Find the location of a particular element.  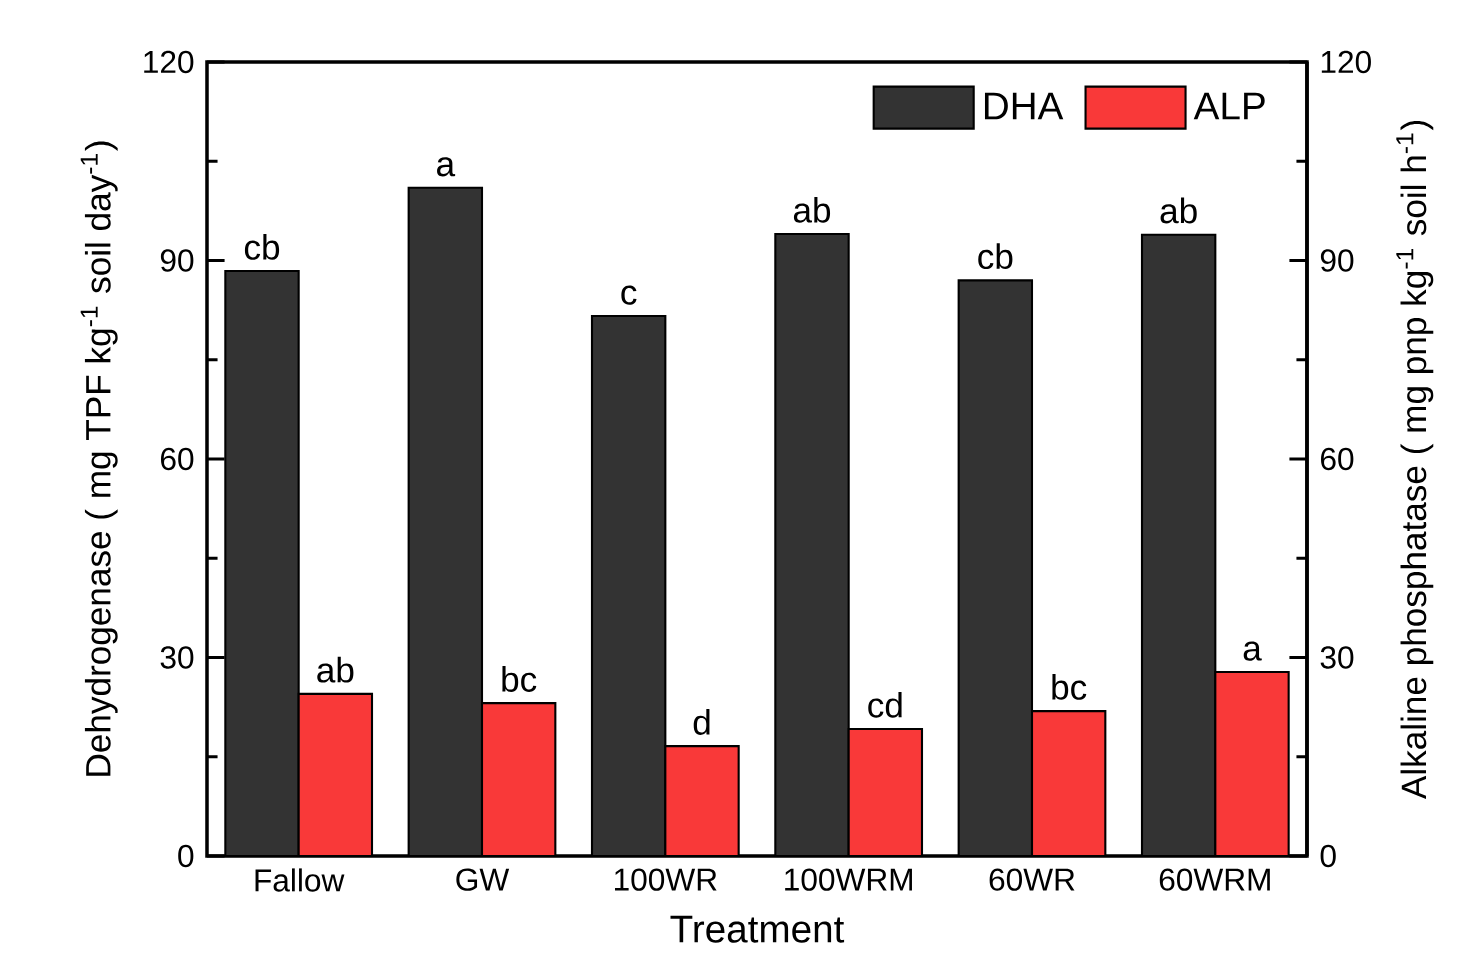

annotation: d is located at coordinates (701, 722).